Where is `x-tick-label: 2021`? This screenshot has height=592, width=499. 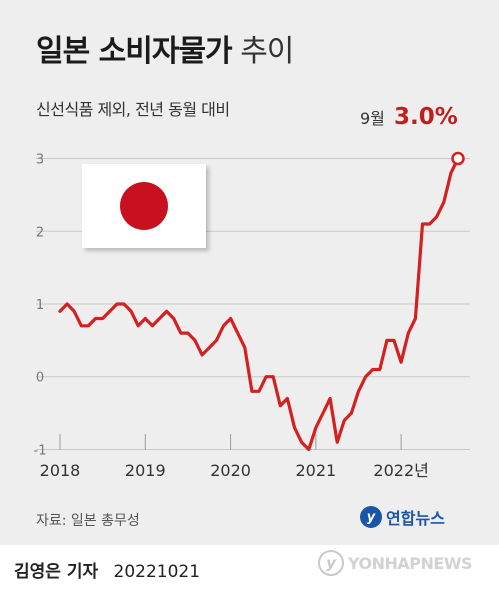 x-tick-label: 2021 is located at coordinates (315, 470).